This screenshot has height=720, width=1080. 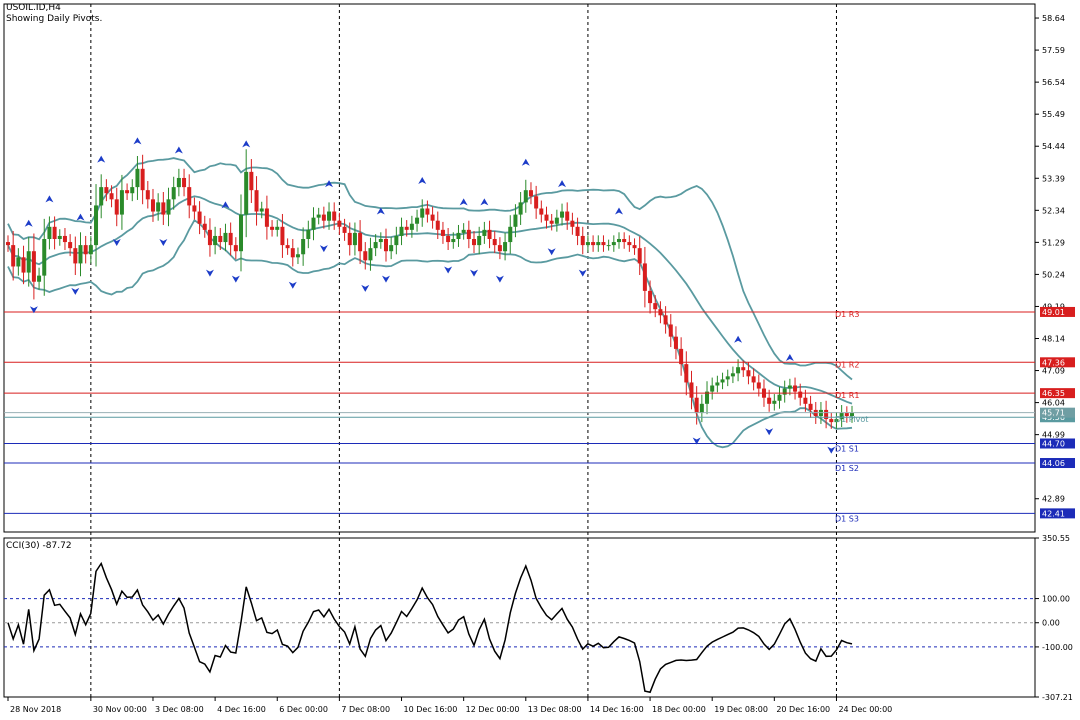 I want to click on time-tick-label: 10 Dec 16:00, so click(x=431, y=709).